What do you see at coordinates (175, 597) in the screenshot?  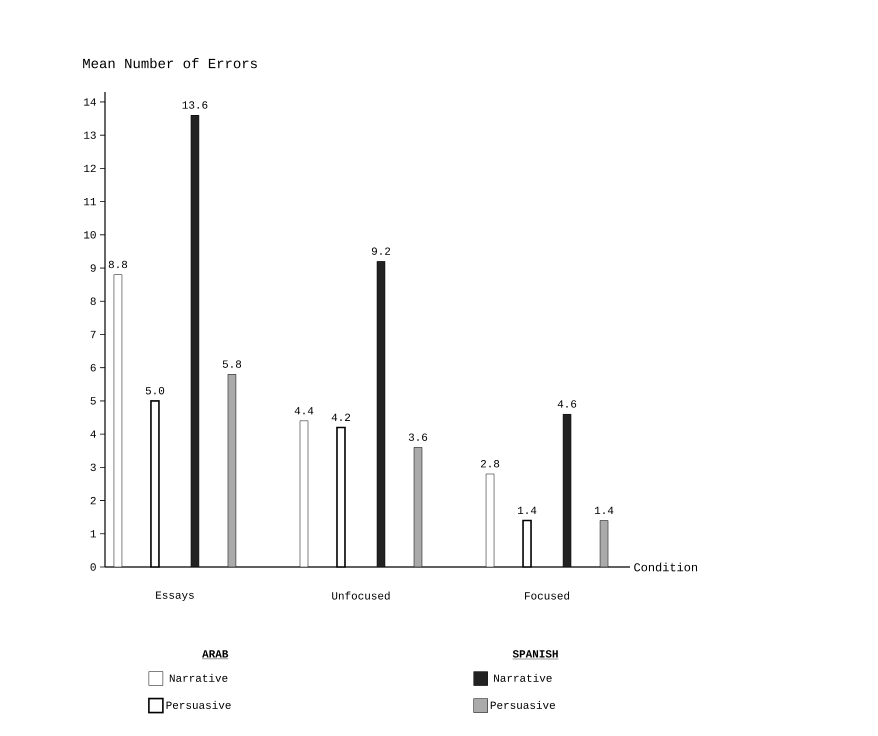 I see `x-tick-label: Essays` at bounding box center [175, 597].